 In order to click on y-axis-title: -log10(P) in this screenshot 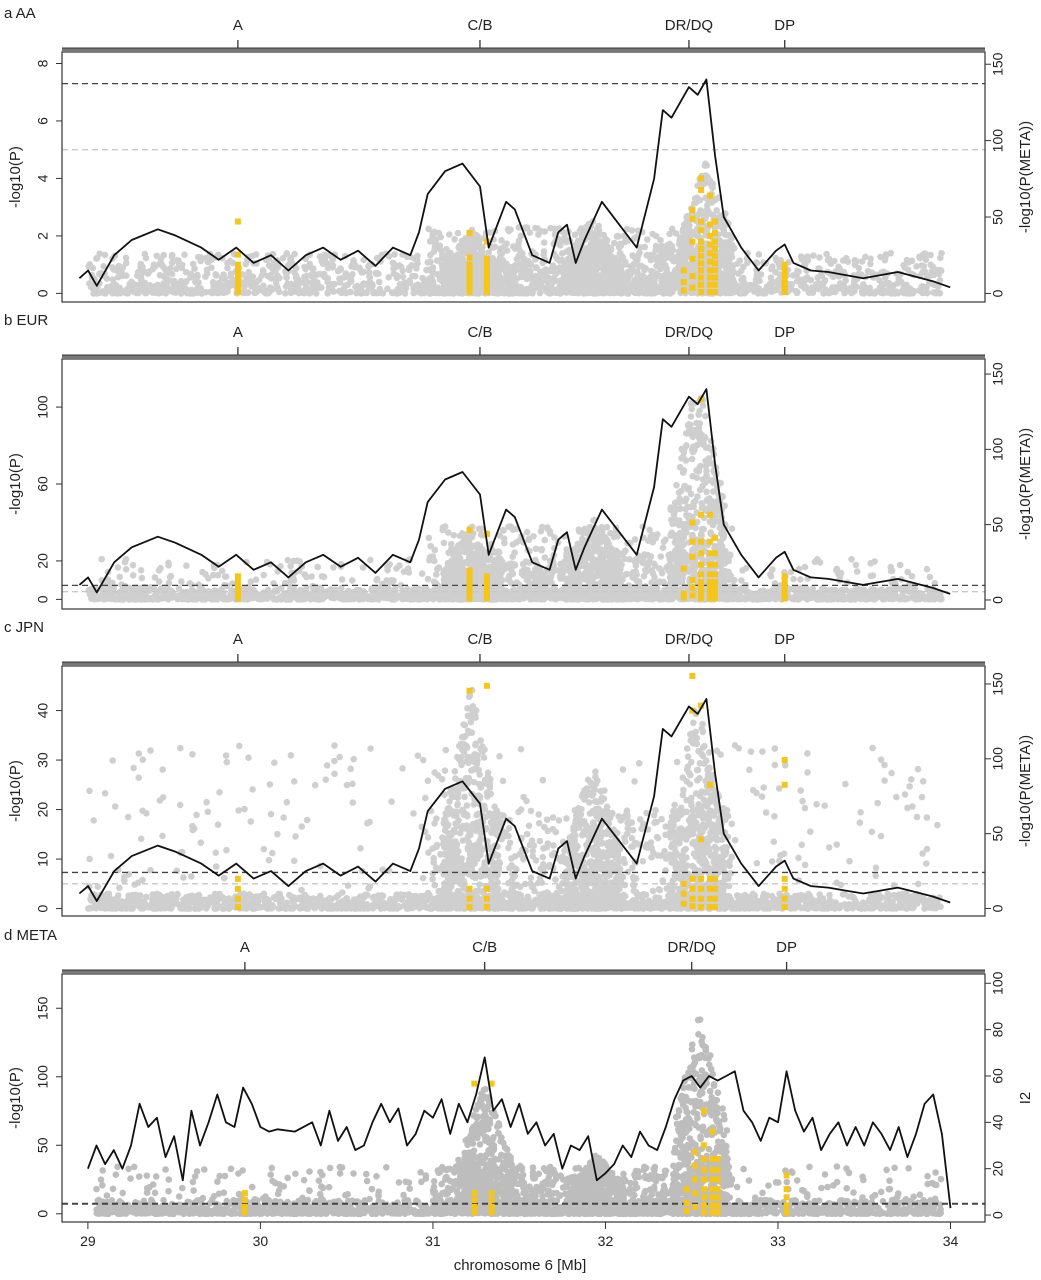, I will do `click(15, 177)`.